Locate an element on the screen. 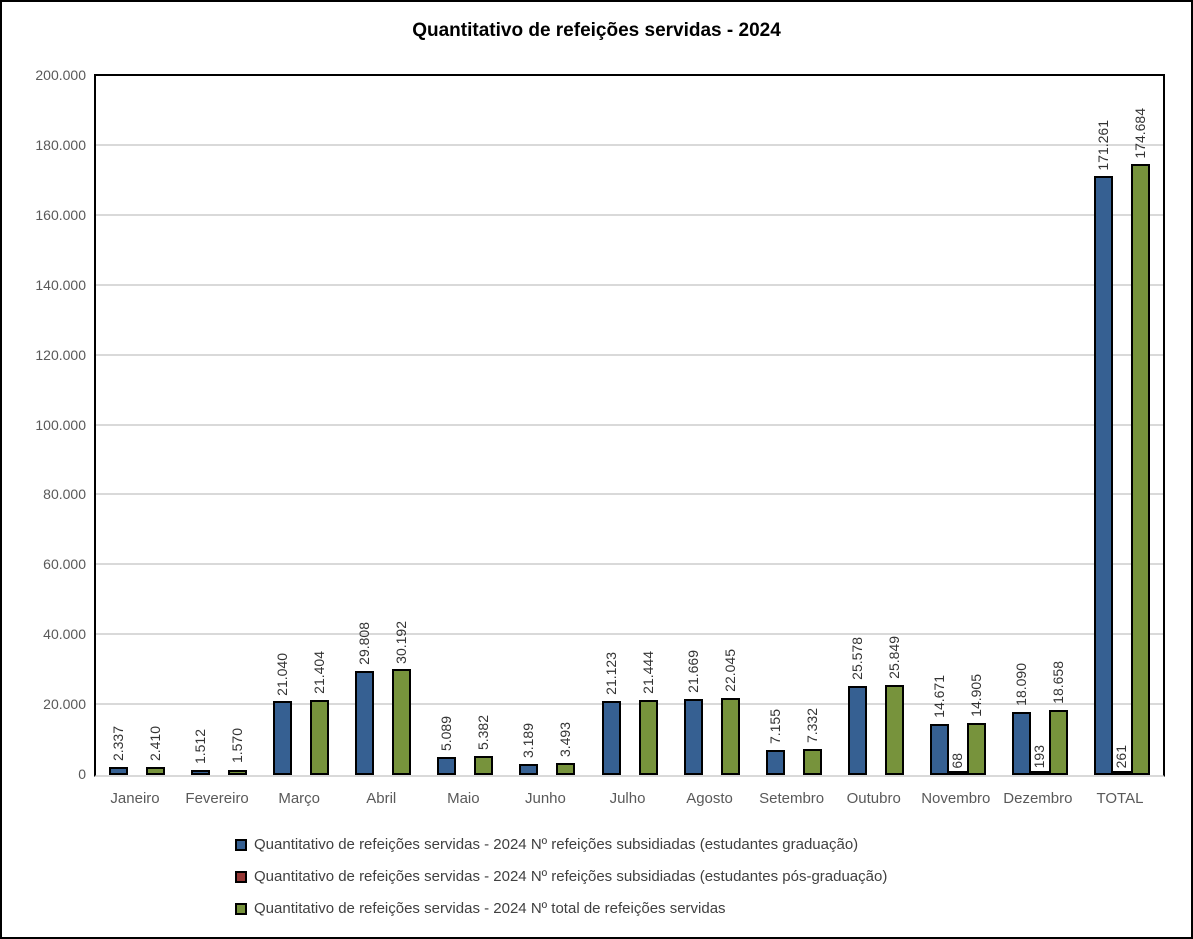 Image resolution: width=1193 pixels, height=939 pixels. x-axis-label: Fevereiro is located at coordinates (217, 798).